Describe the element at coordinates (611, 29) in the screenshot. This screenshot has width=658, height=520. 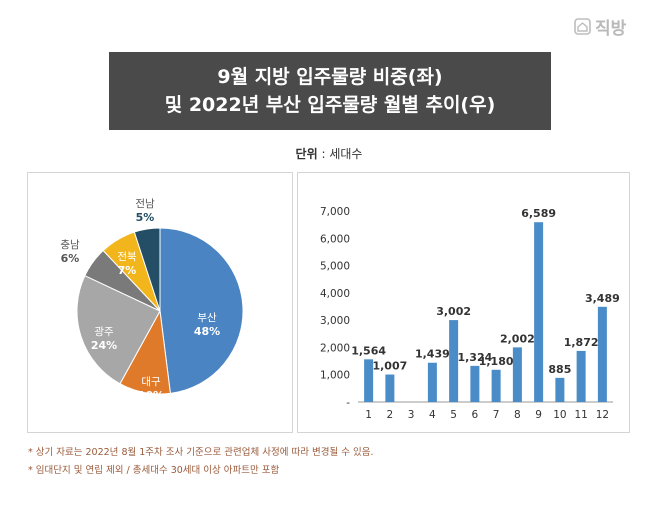
I see `brand-name: 직방` at that location.